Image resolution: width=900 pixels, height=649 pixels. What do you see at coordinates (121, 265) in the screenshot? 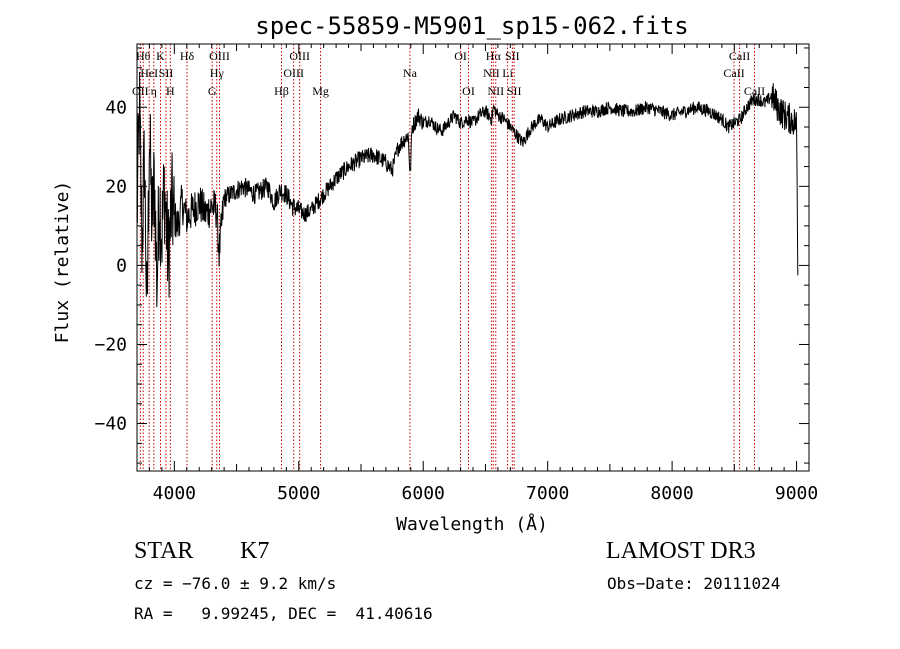
I see `y-tick-label: 0` at bounding box center [121, 265].